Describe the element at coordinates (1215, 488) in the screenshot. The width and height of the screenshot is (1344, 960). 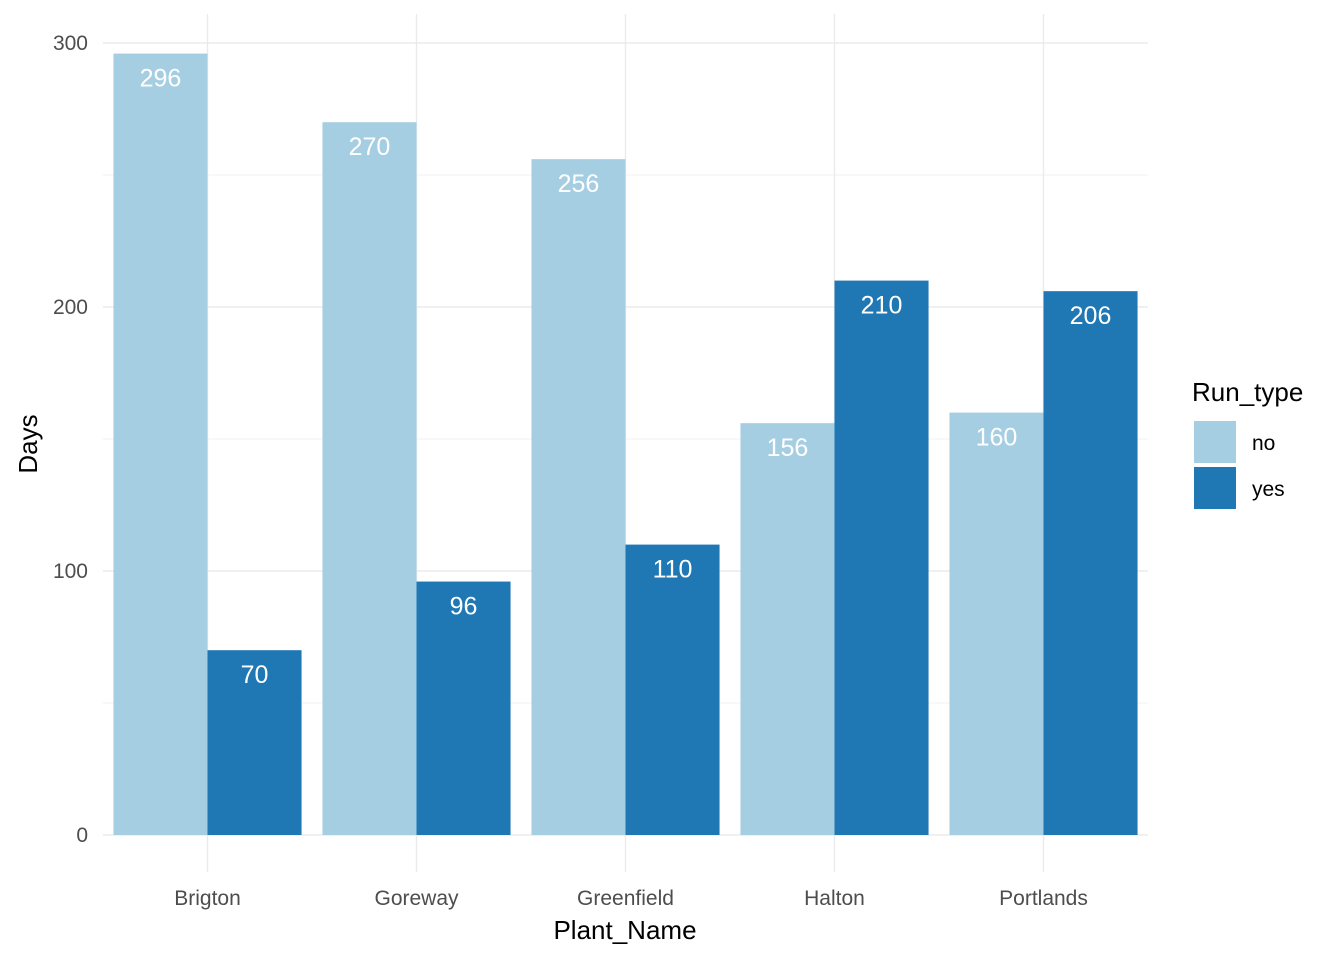
I see `legend-key-yes` at that location.